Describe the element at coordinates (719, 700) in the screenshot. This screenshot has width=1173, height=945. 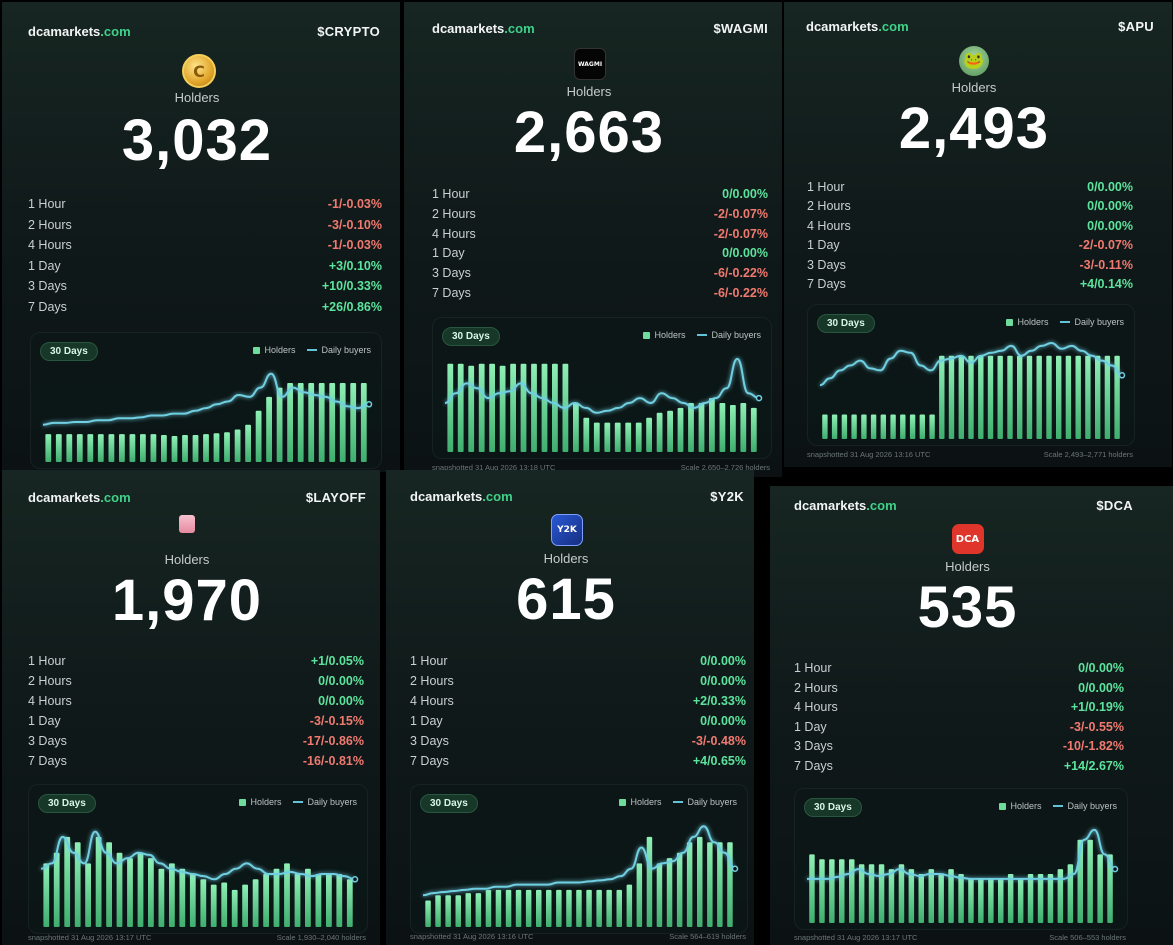
I see `stat-change-value: +2/0.33%` at that location.